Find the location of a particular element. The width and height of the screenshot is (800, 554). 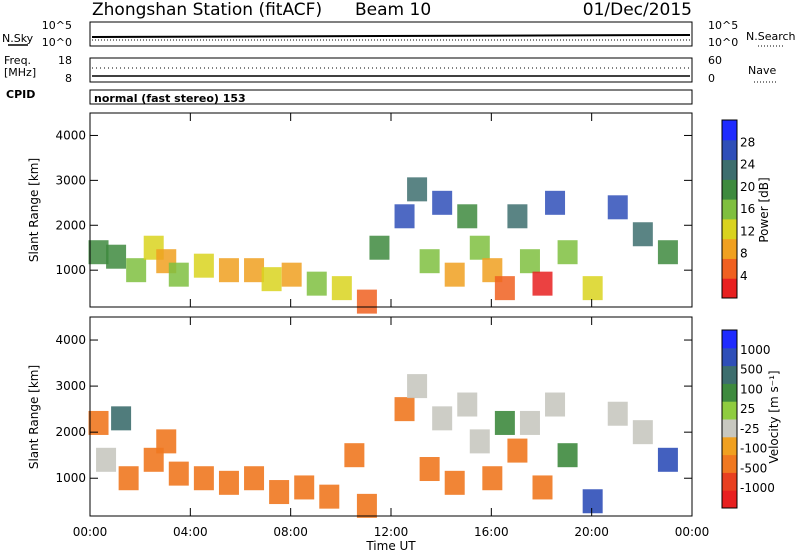

nave-top-tick: 60 is located at coordinates (715, 60).